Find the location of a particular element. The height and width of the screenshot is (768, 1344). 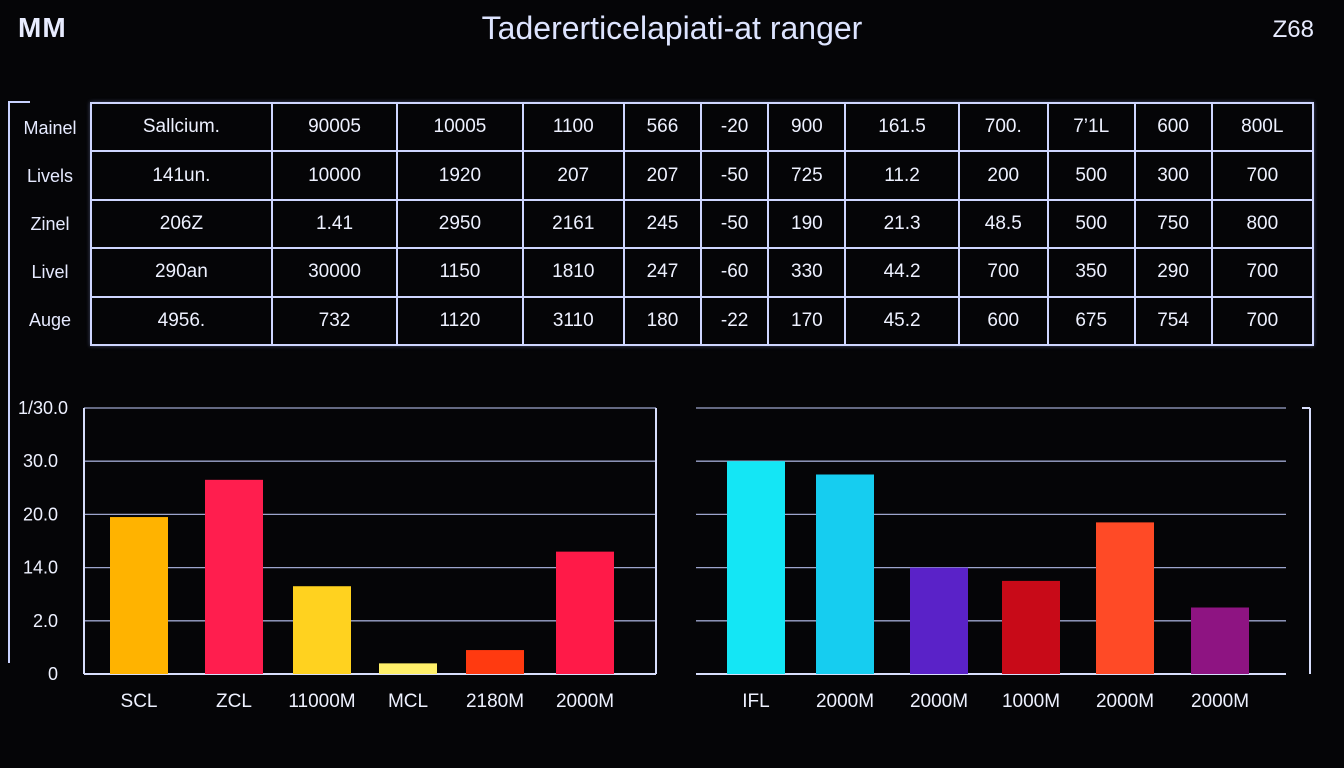

table-cell: 290 is located at coordinates (1173, 272).